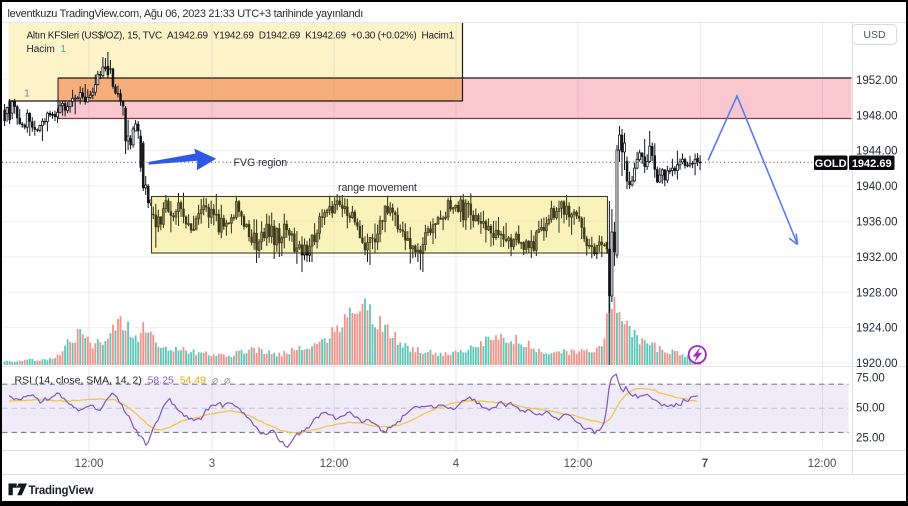  I want to click on svg-text: 1932.00, so click(877, 258).